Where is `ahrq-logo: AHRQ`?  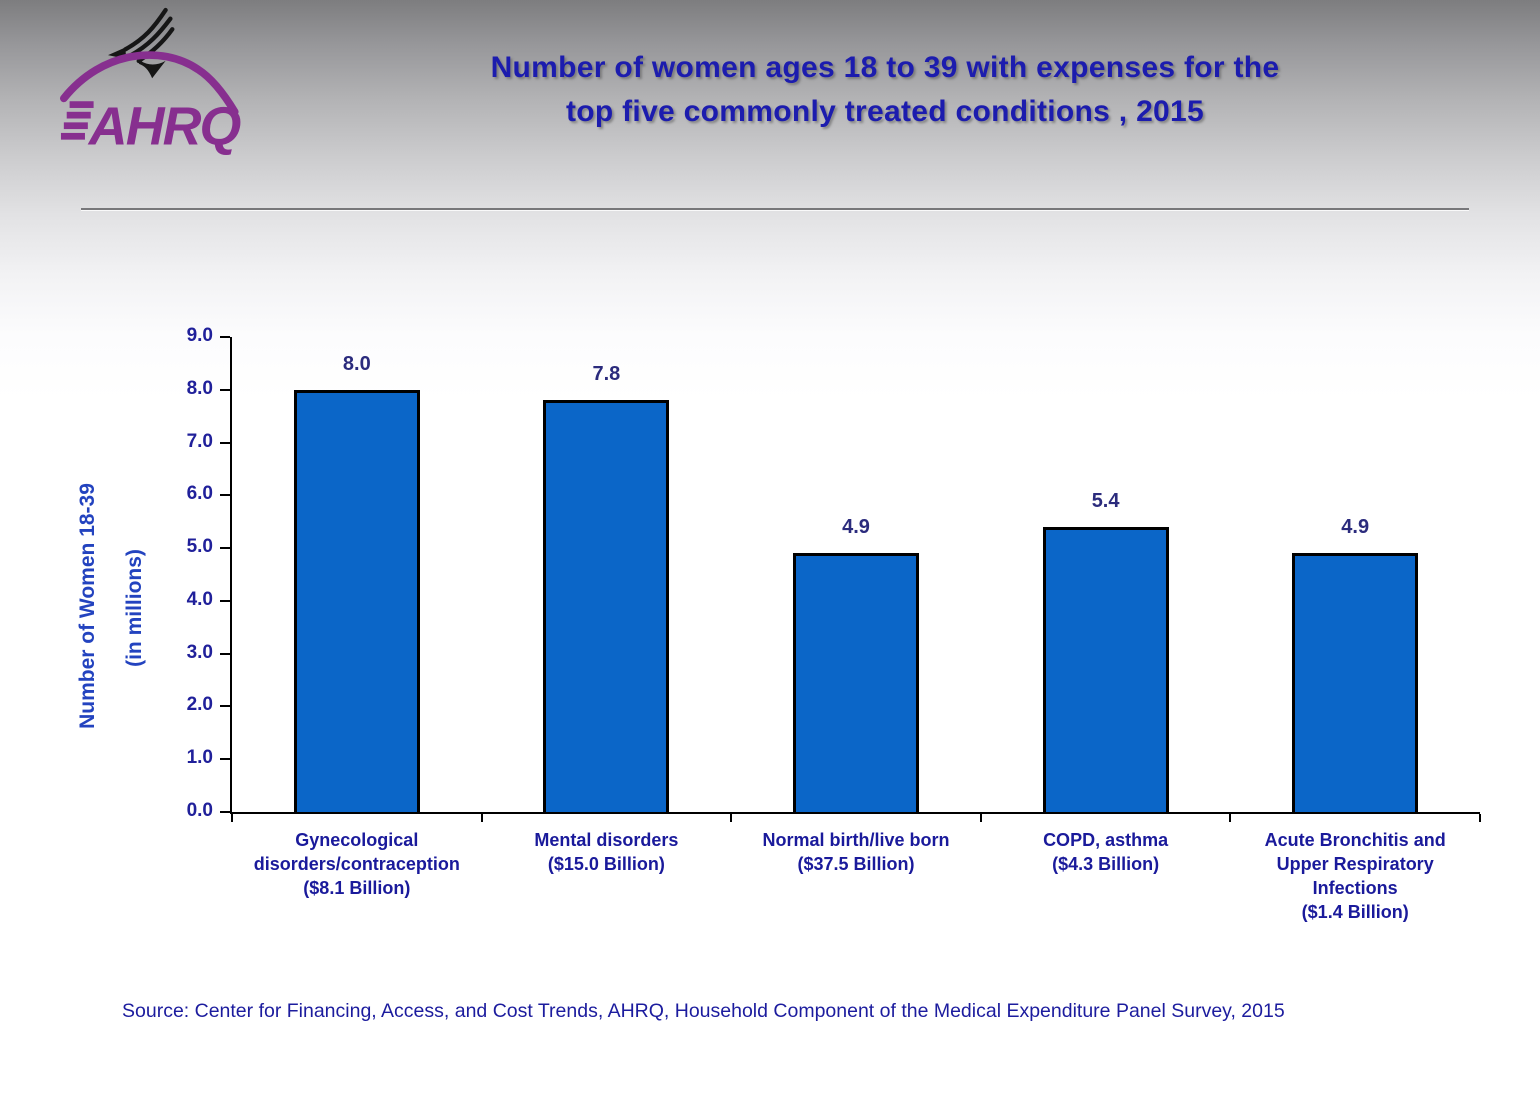
ahrq-logo: AHRQ is located at coordinates (156, 83).